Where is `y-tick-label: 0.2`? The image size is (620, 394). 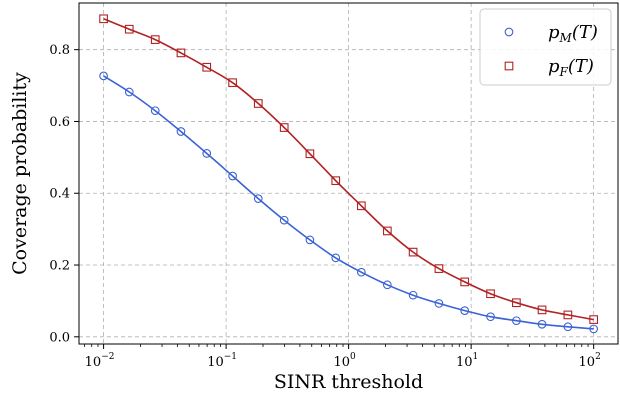 y-tick-label: 0.2 is located at coordinates (59, 266).